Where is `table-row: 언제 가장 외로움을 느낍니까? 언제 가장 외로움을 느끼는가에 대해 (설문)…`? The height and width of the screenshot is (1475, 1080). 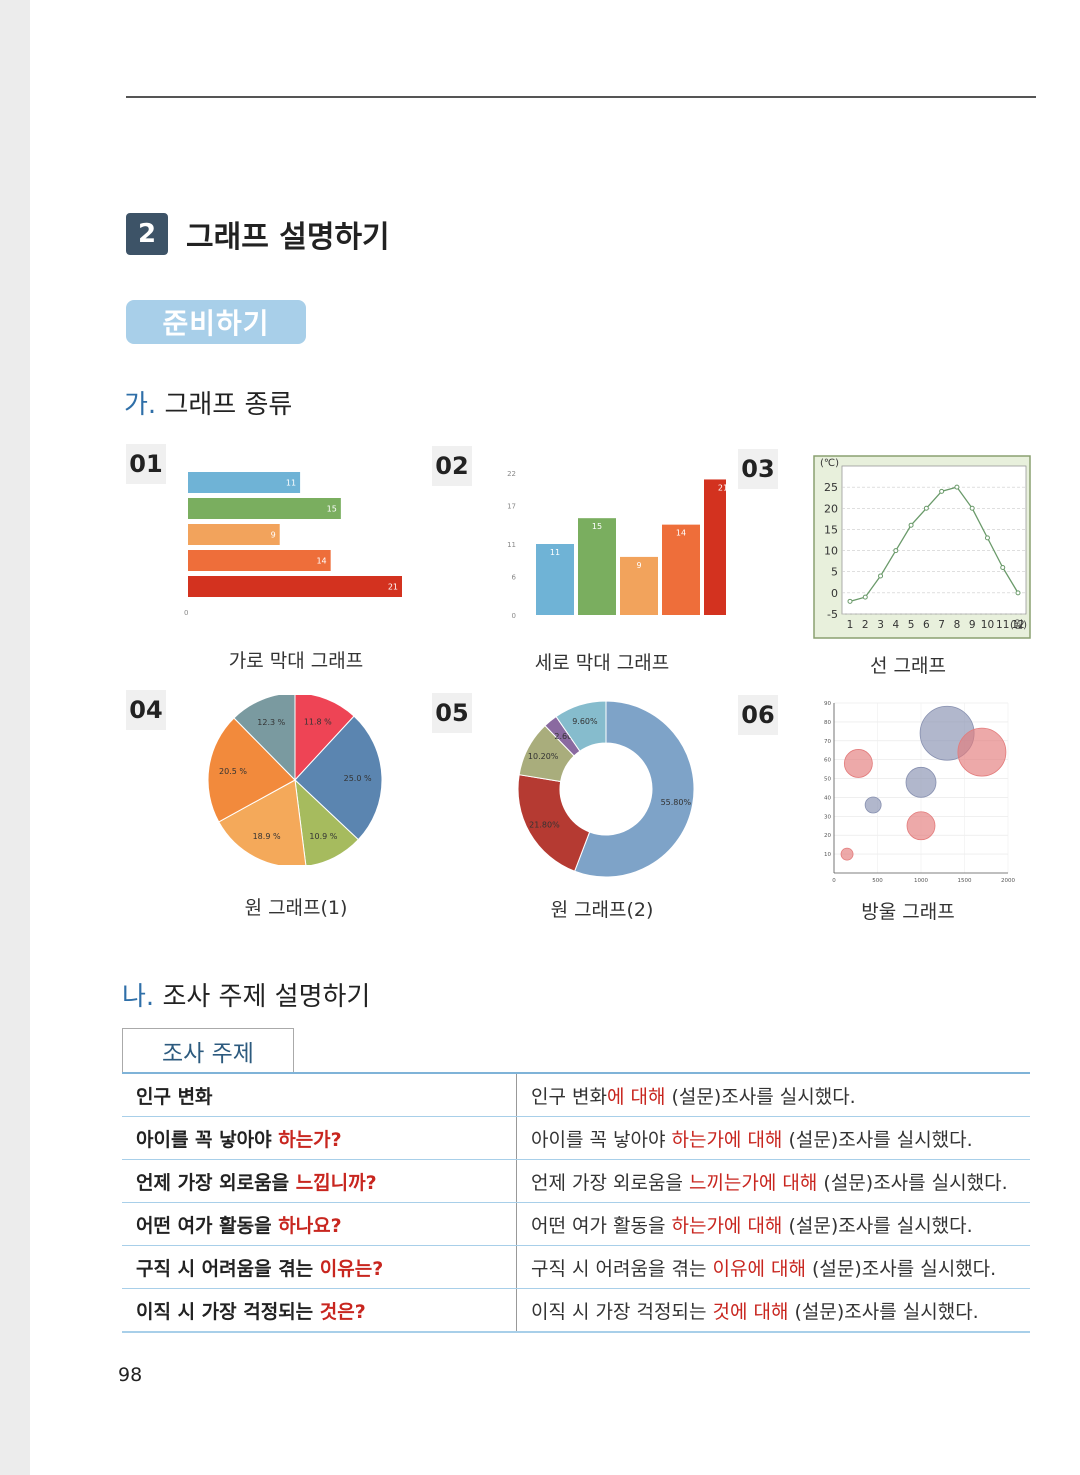
table-row: 언제 가장 외로움을 느낍니까? 언제 가장 외로움을 느끼는가에 대해 (설문)… is located at coordinates (576, 1181).